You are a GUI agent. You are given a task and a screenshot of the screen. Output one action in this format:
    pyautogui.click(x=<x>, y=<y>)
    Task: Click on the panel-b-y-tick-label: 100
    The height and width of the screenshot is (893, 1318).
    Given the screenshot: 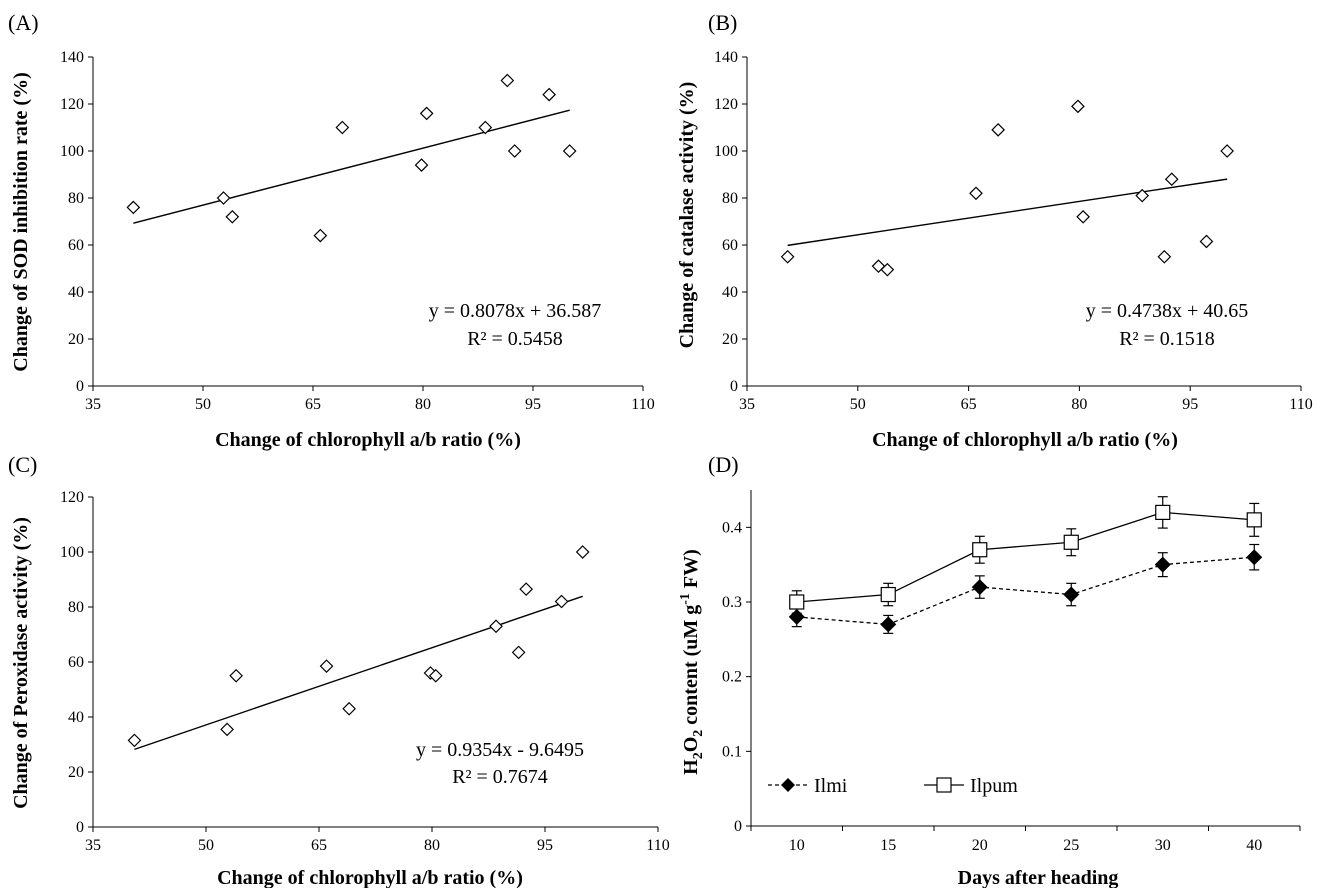 What is the action you would take?
    pyautogui.click(x=726, y=151)
    